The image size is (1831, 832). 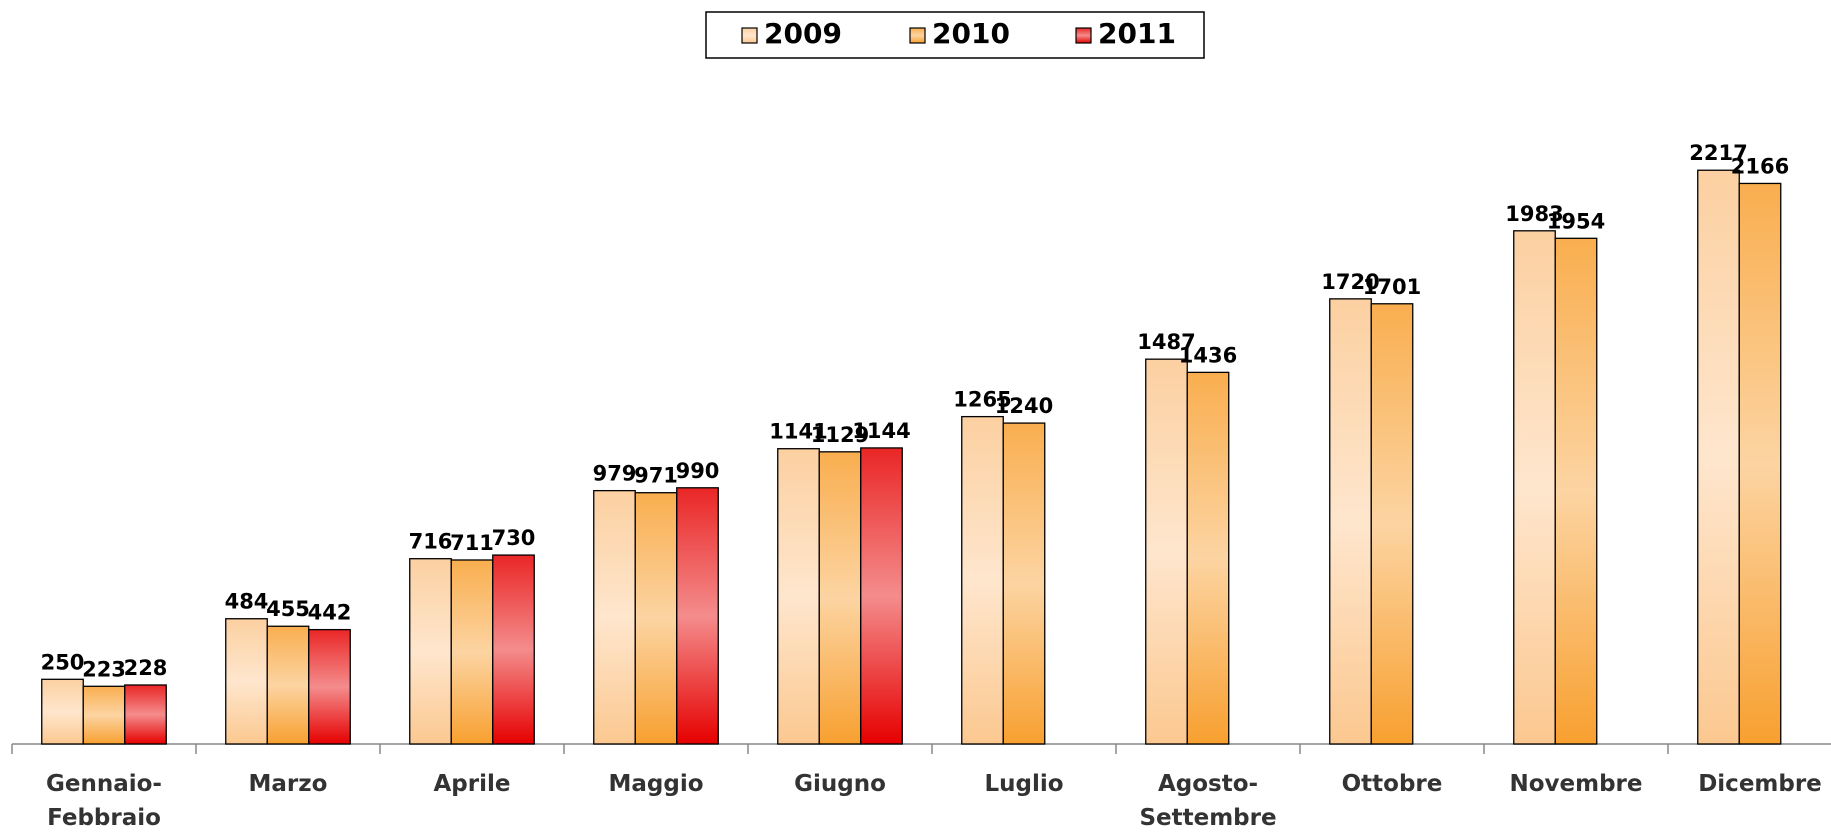 I want to click on value-label: 971, so click(x=656, y=476).